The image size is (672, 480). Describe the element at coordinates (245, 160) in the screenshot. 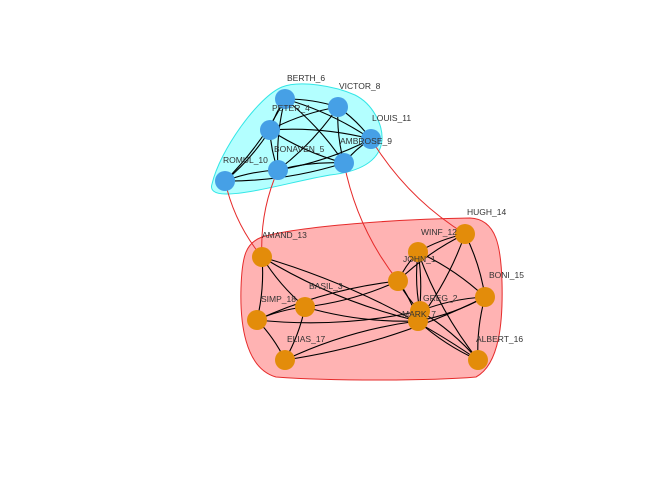

I see `node-label: ROMUL_10` at that location.